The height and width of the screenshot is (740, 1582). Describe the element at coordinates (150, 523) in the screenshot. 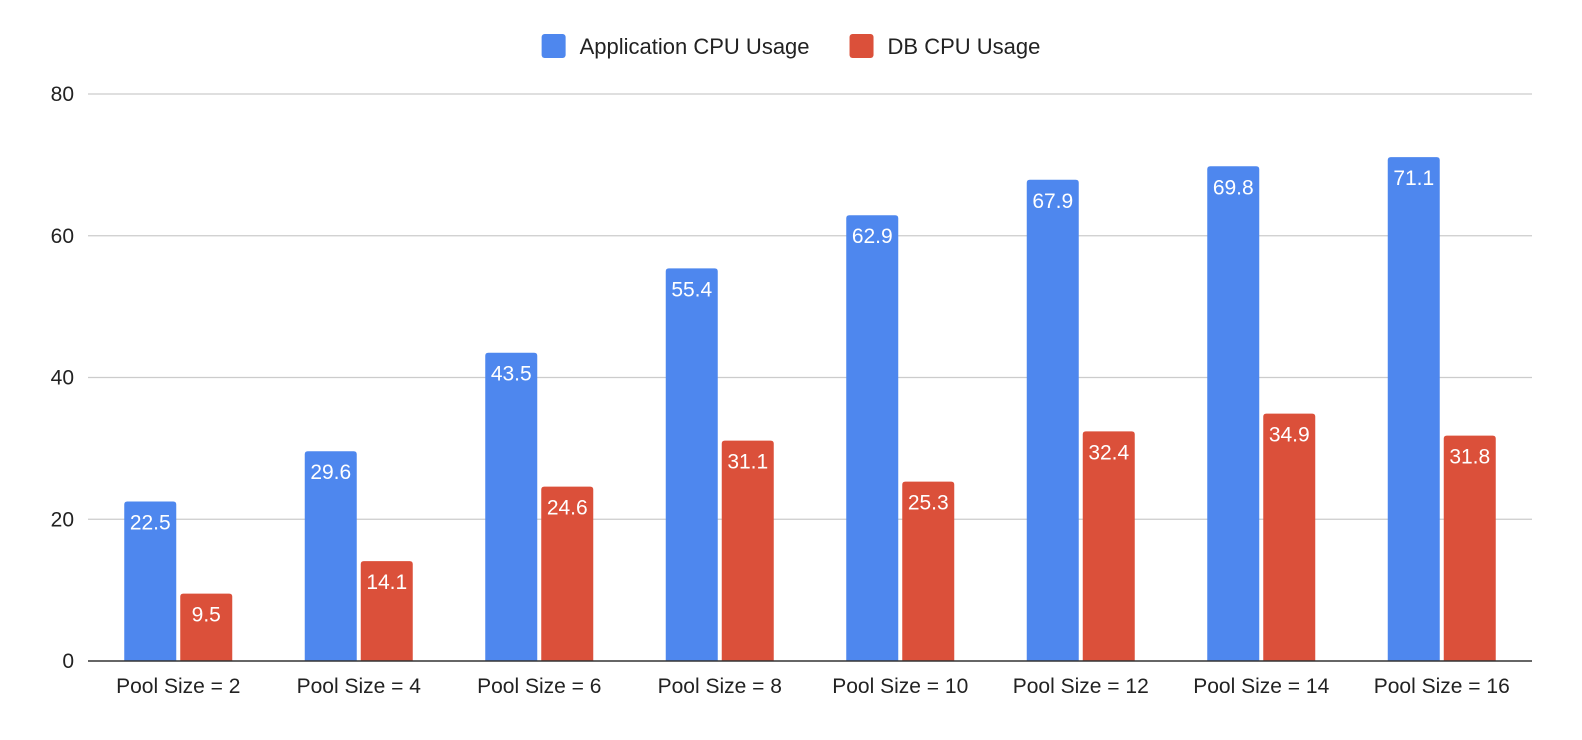

I see `data-label: 22.5` at that location.